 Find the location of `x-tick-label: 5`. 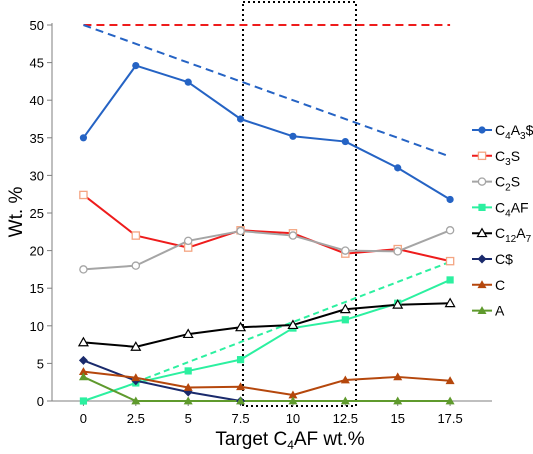

x-tick-label: 5 is located at coordinates (188, 418).